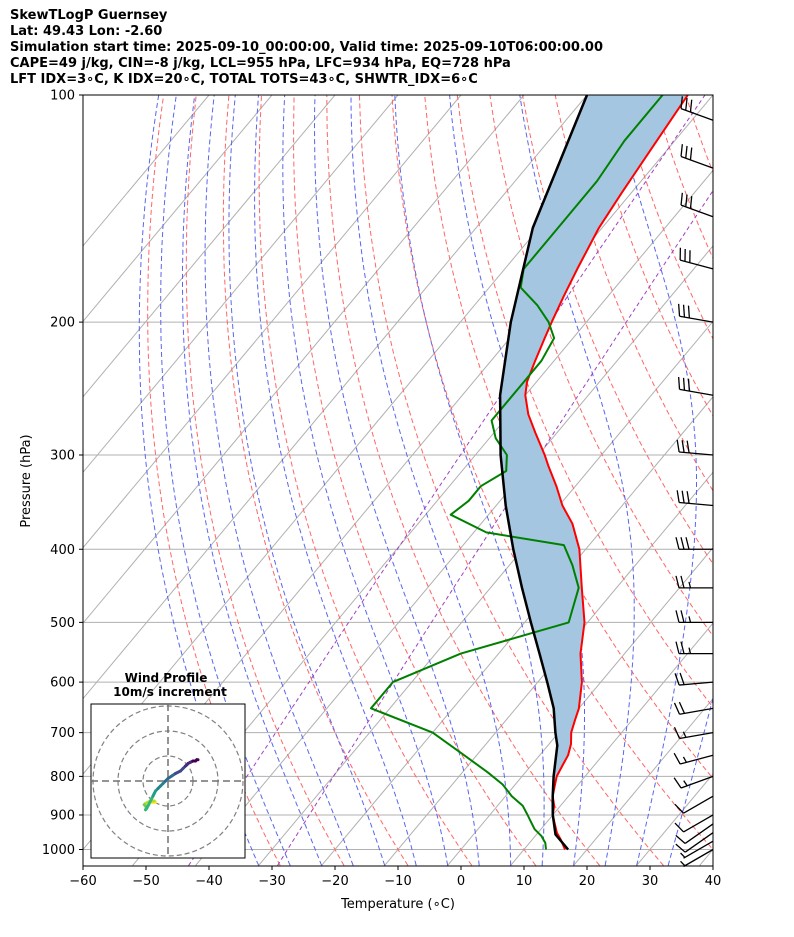  What do you see at coordinates (62, 733) in the screenshot?
I see `y-tick-label: 700` at bounding box center [62, 733].